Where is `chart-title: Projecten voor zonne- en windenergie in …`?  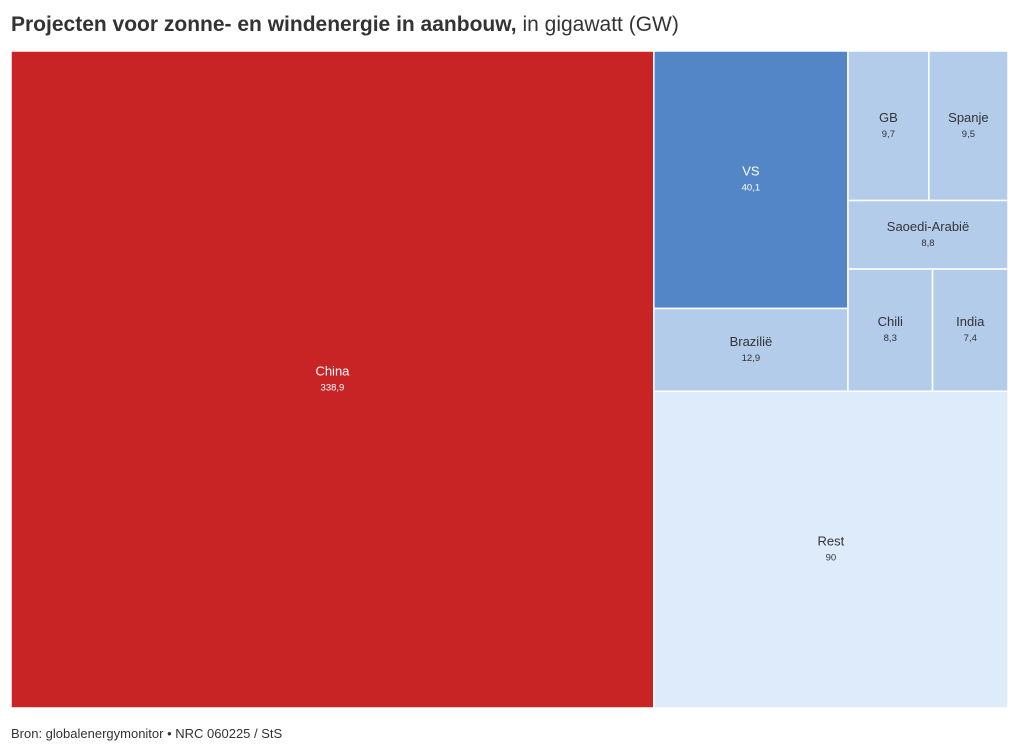
chart-title: Projecten voor zonne- en windenergie in … is located at coordinates (345, 25).